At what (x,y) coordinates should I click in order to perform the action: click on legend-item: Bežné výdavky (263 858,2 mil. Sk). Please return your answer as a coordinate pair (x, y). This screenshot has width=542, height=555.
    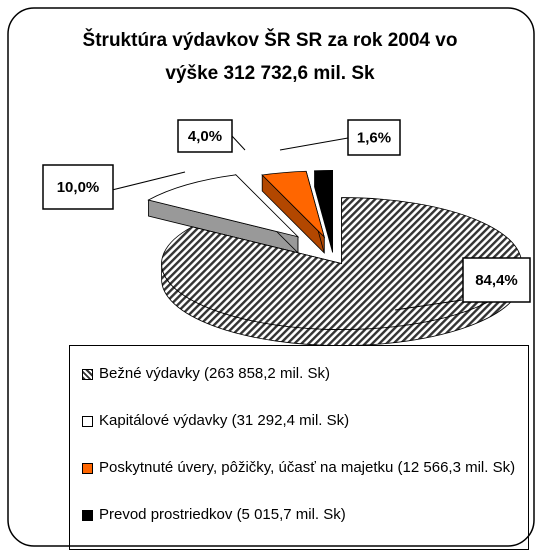
    Looking at the image, I should click on (302, 374).